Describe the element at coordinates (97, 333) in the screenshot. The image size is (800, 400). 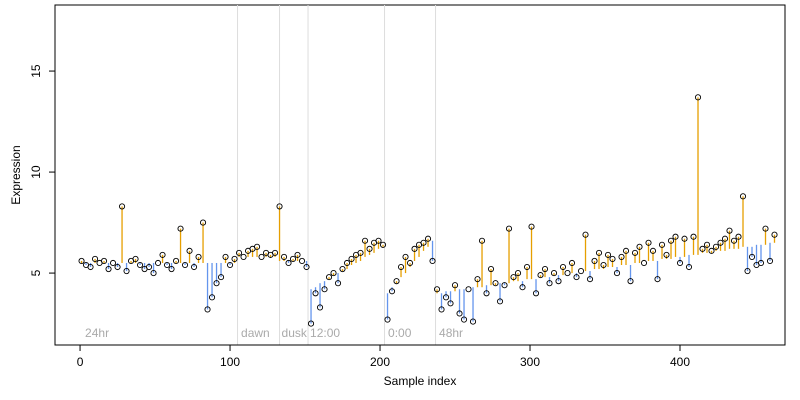
I see `region-label: 24hr` at that location.